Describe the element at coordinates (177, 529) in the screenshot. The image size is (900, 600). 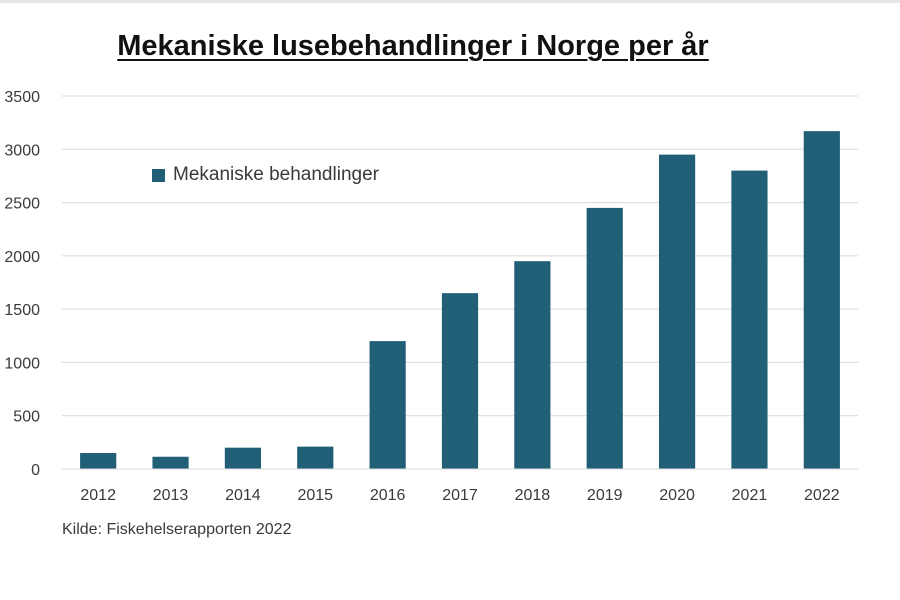
I see `source-note: Kilde: Fiskehelserapporten 2022` at that location.